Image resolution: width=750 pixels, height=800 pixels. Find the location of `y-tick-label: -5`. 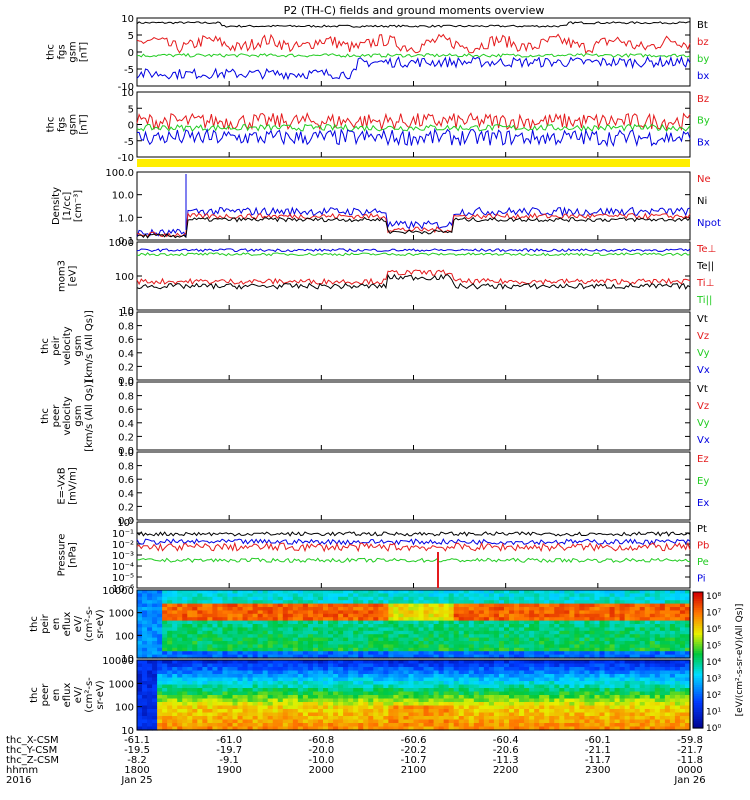

y-tick-label: -5 is located at coordinates (129, 142).